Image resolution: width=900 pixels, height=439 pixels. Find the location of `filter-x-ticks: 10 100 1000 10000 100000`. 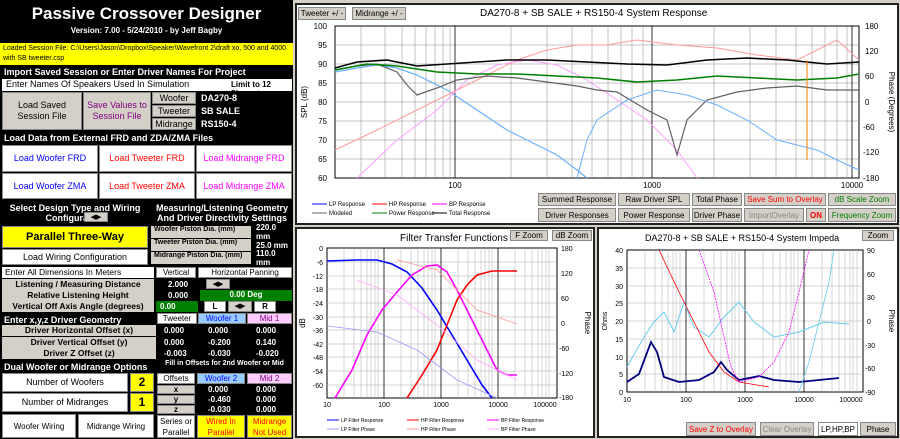

filter-x-ticks: 10 100 1000 10000 100000 is located at coordinates (440, 405).